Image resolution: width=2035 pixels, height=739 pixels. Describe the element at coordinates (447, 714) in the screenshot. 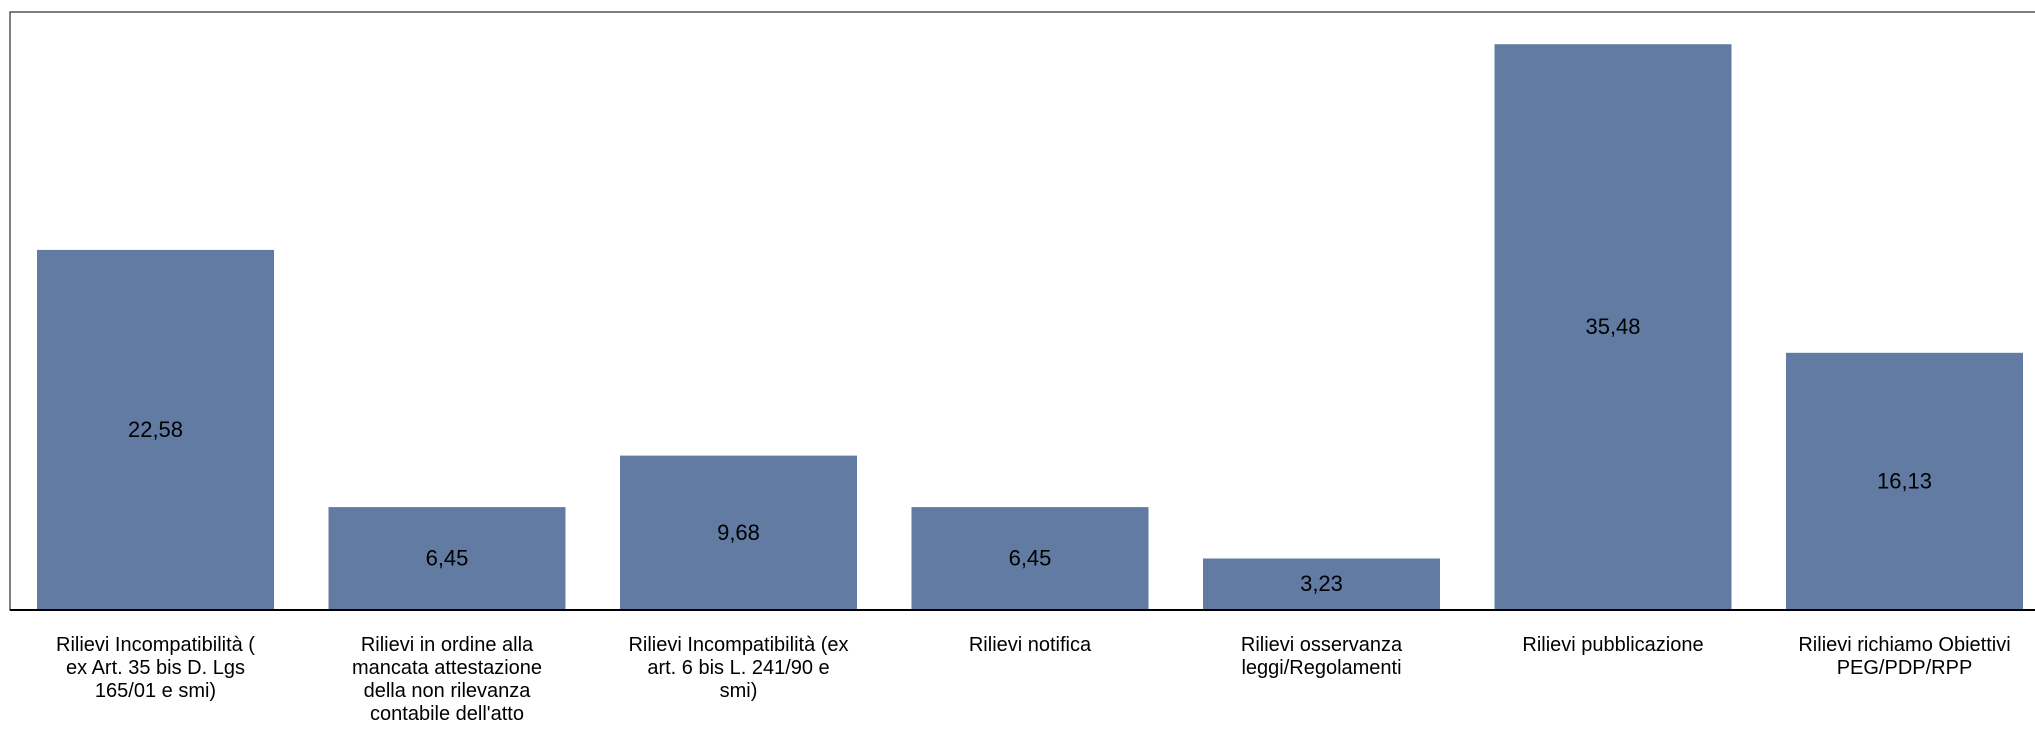

I see `category-label-line: contabile dell'atto` at that location.